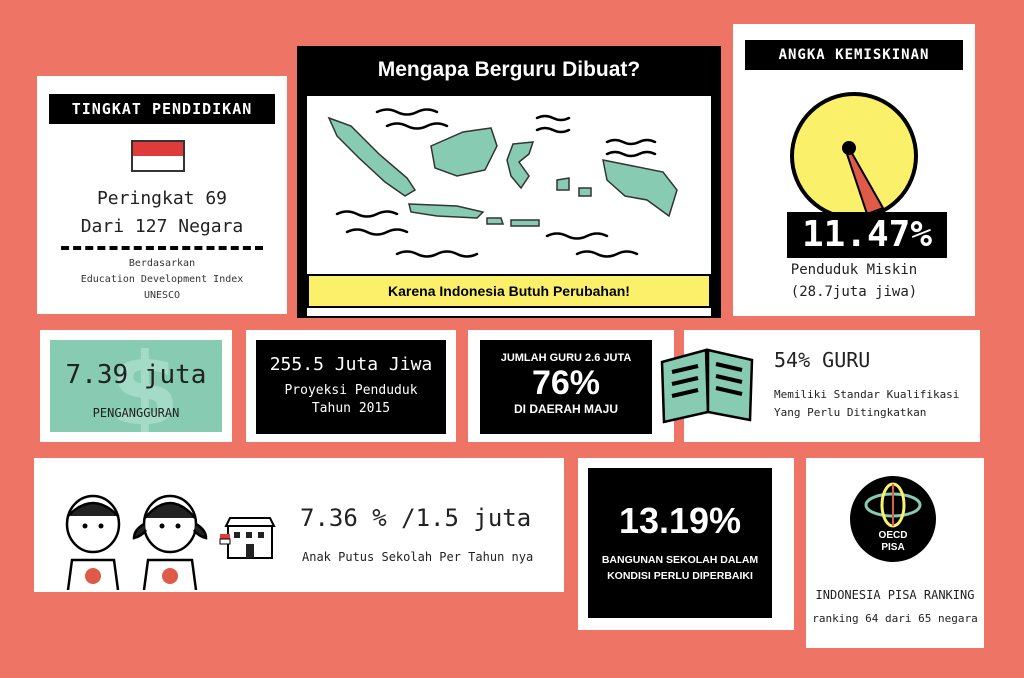  What do you see at coordinates (854, 55) in the screenshot?
I see `poverty-title: ANGKA KEMISKINAN` at bounding box center [854, 55].